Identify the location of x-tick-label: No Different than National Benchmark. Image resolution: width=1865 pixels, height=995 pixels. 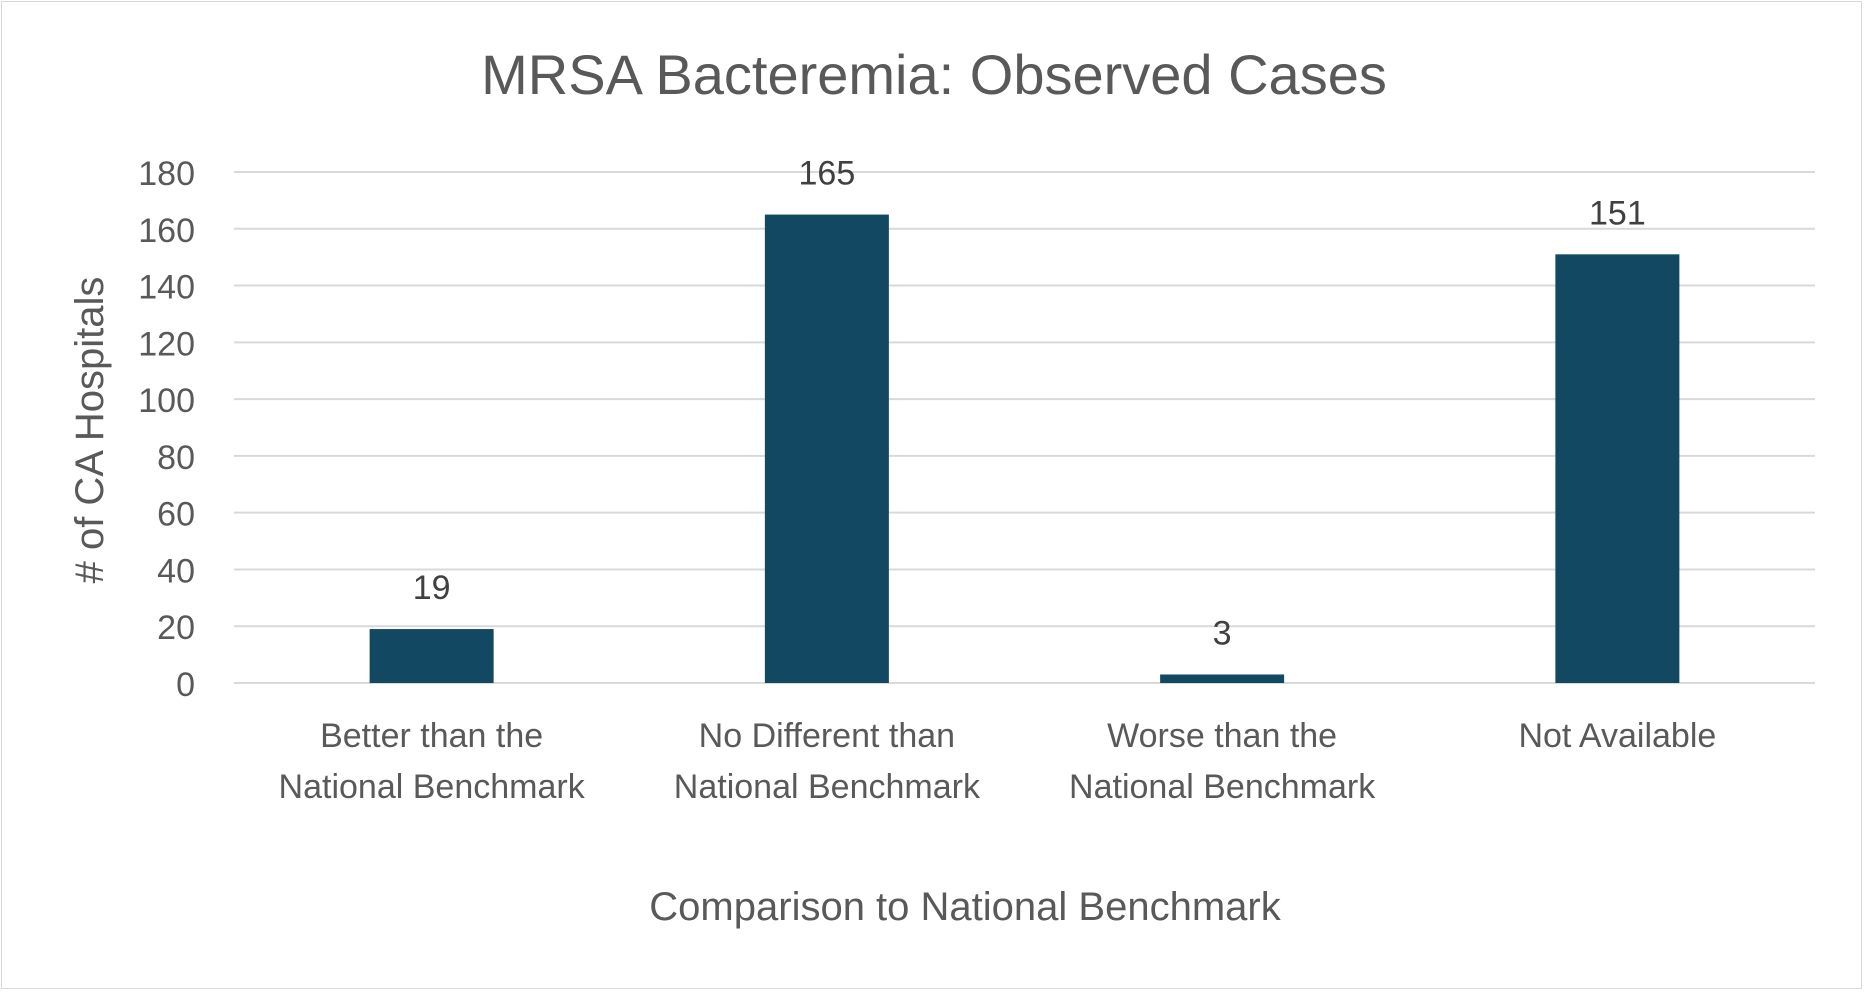
(827, 761).